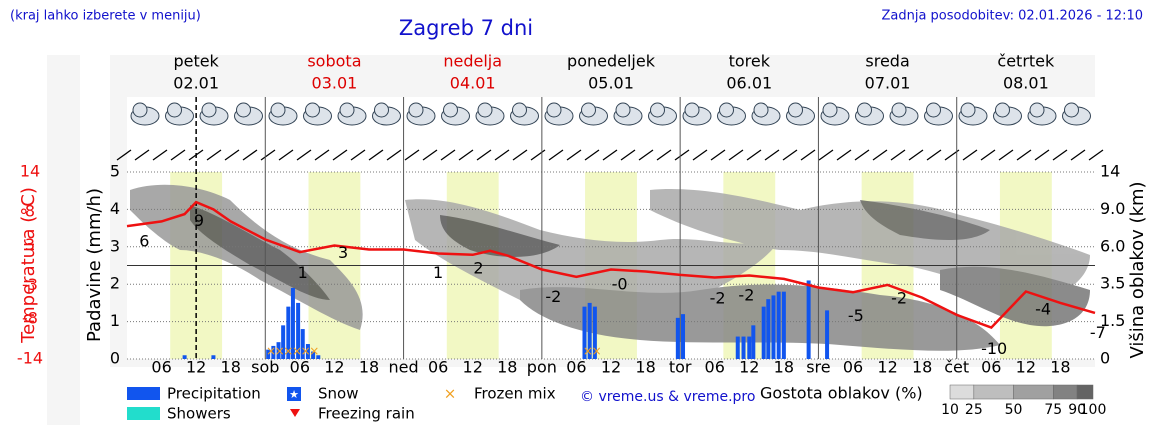 The width and height of the screenshot is (1152, 447). What do you see at coordinates (115, 283) in the screenshot?
I see `y-tick-label: 2` at bounding box center [115, 283].